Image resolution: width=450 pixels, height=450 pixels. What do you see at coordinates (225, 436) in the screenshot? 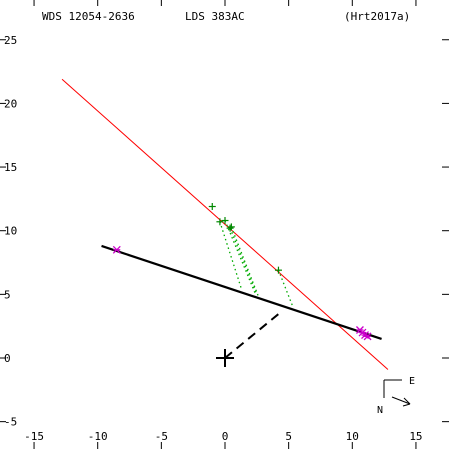
I see `x-tick-label: 0` at bounding box center [225, 436].